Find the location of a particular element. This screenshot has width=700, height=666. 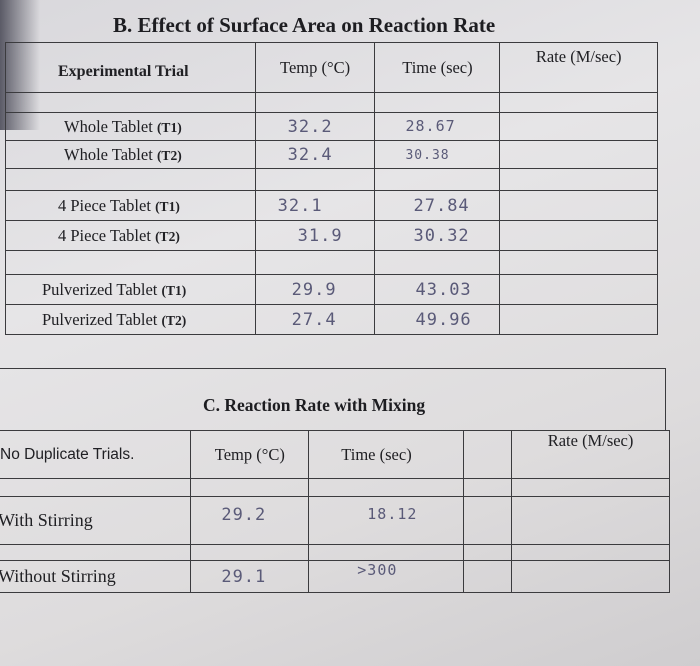

temp-cell: 29.9 is located at coordinates (315, 289).